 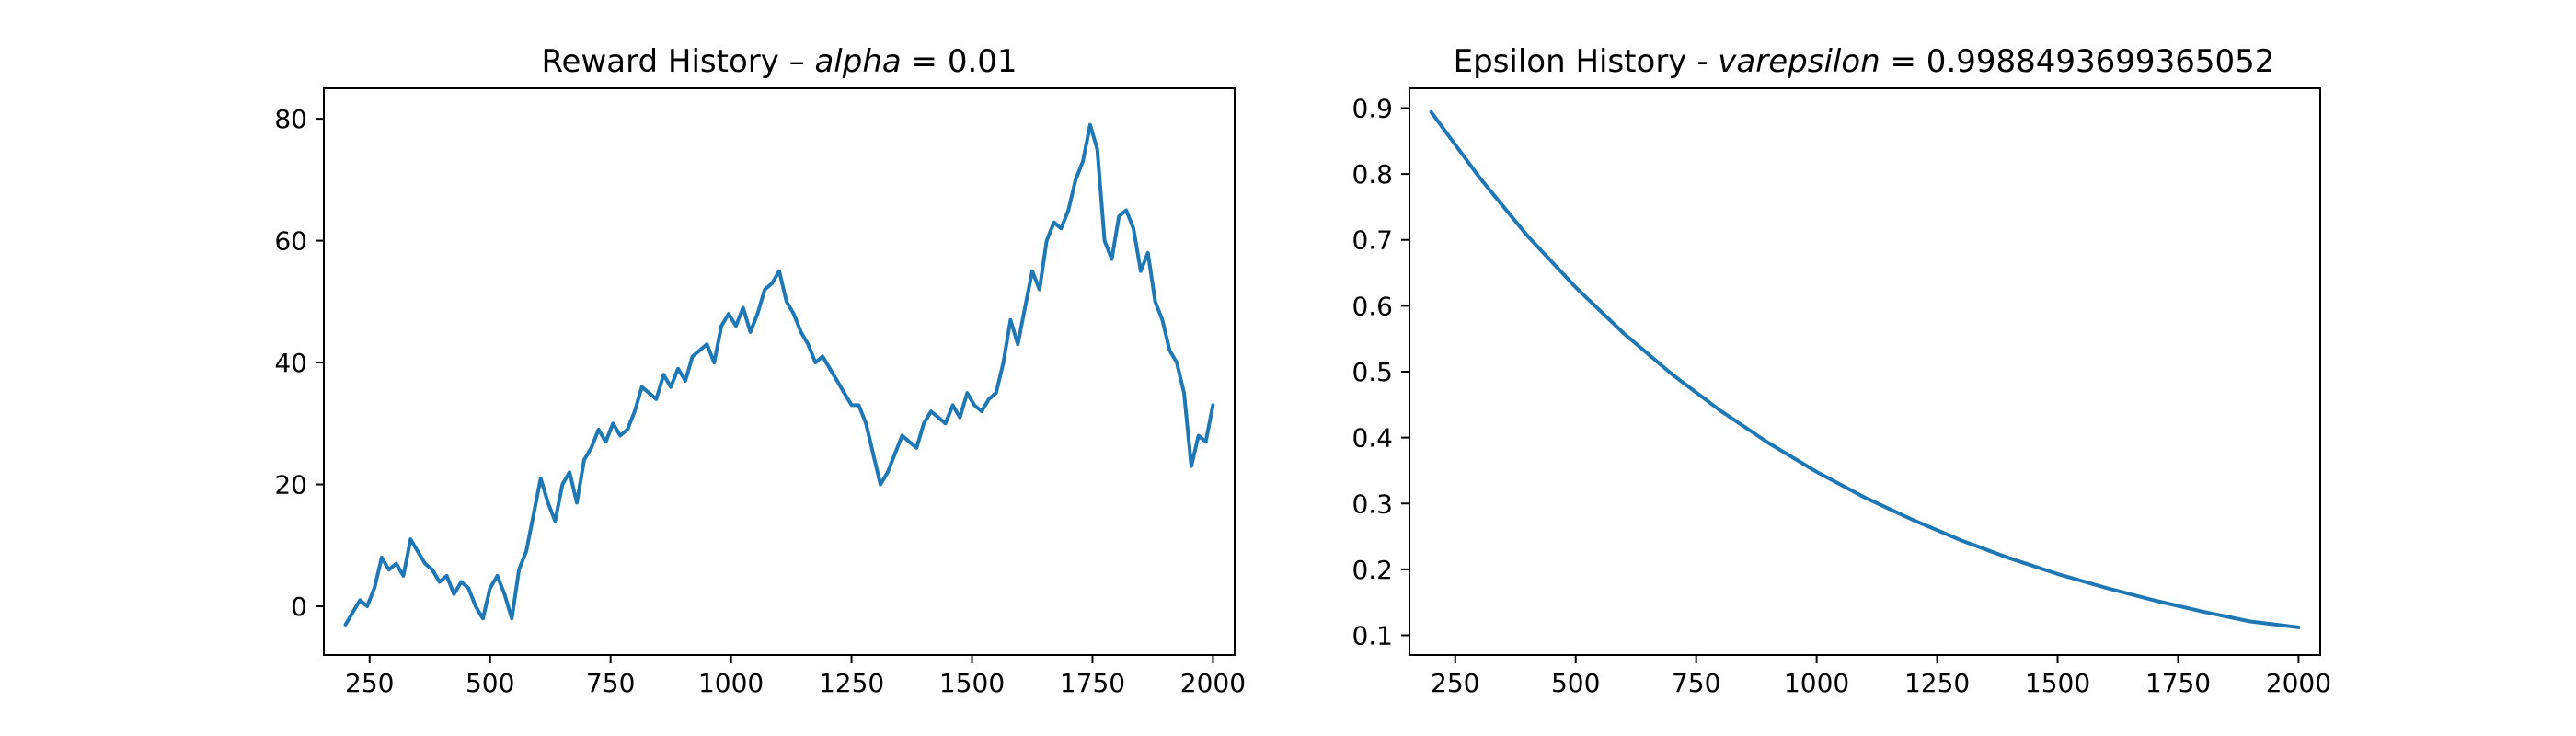 I want to click on reward-history-y-tick-label: 20, so click(x=290, y=485).